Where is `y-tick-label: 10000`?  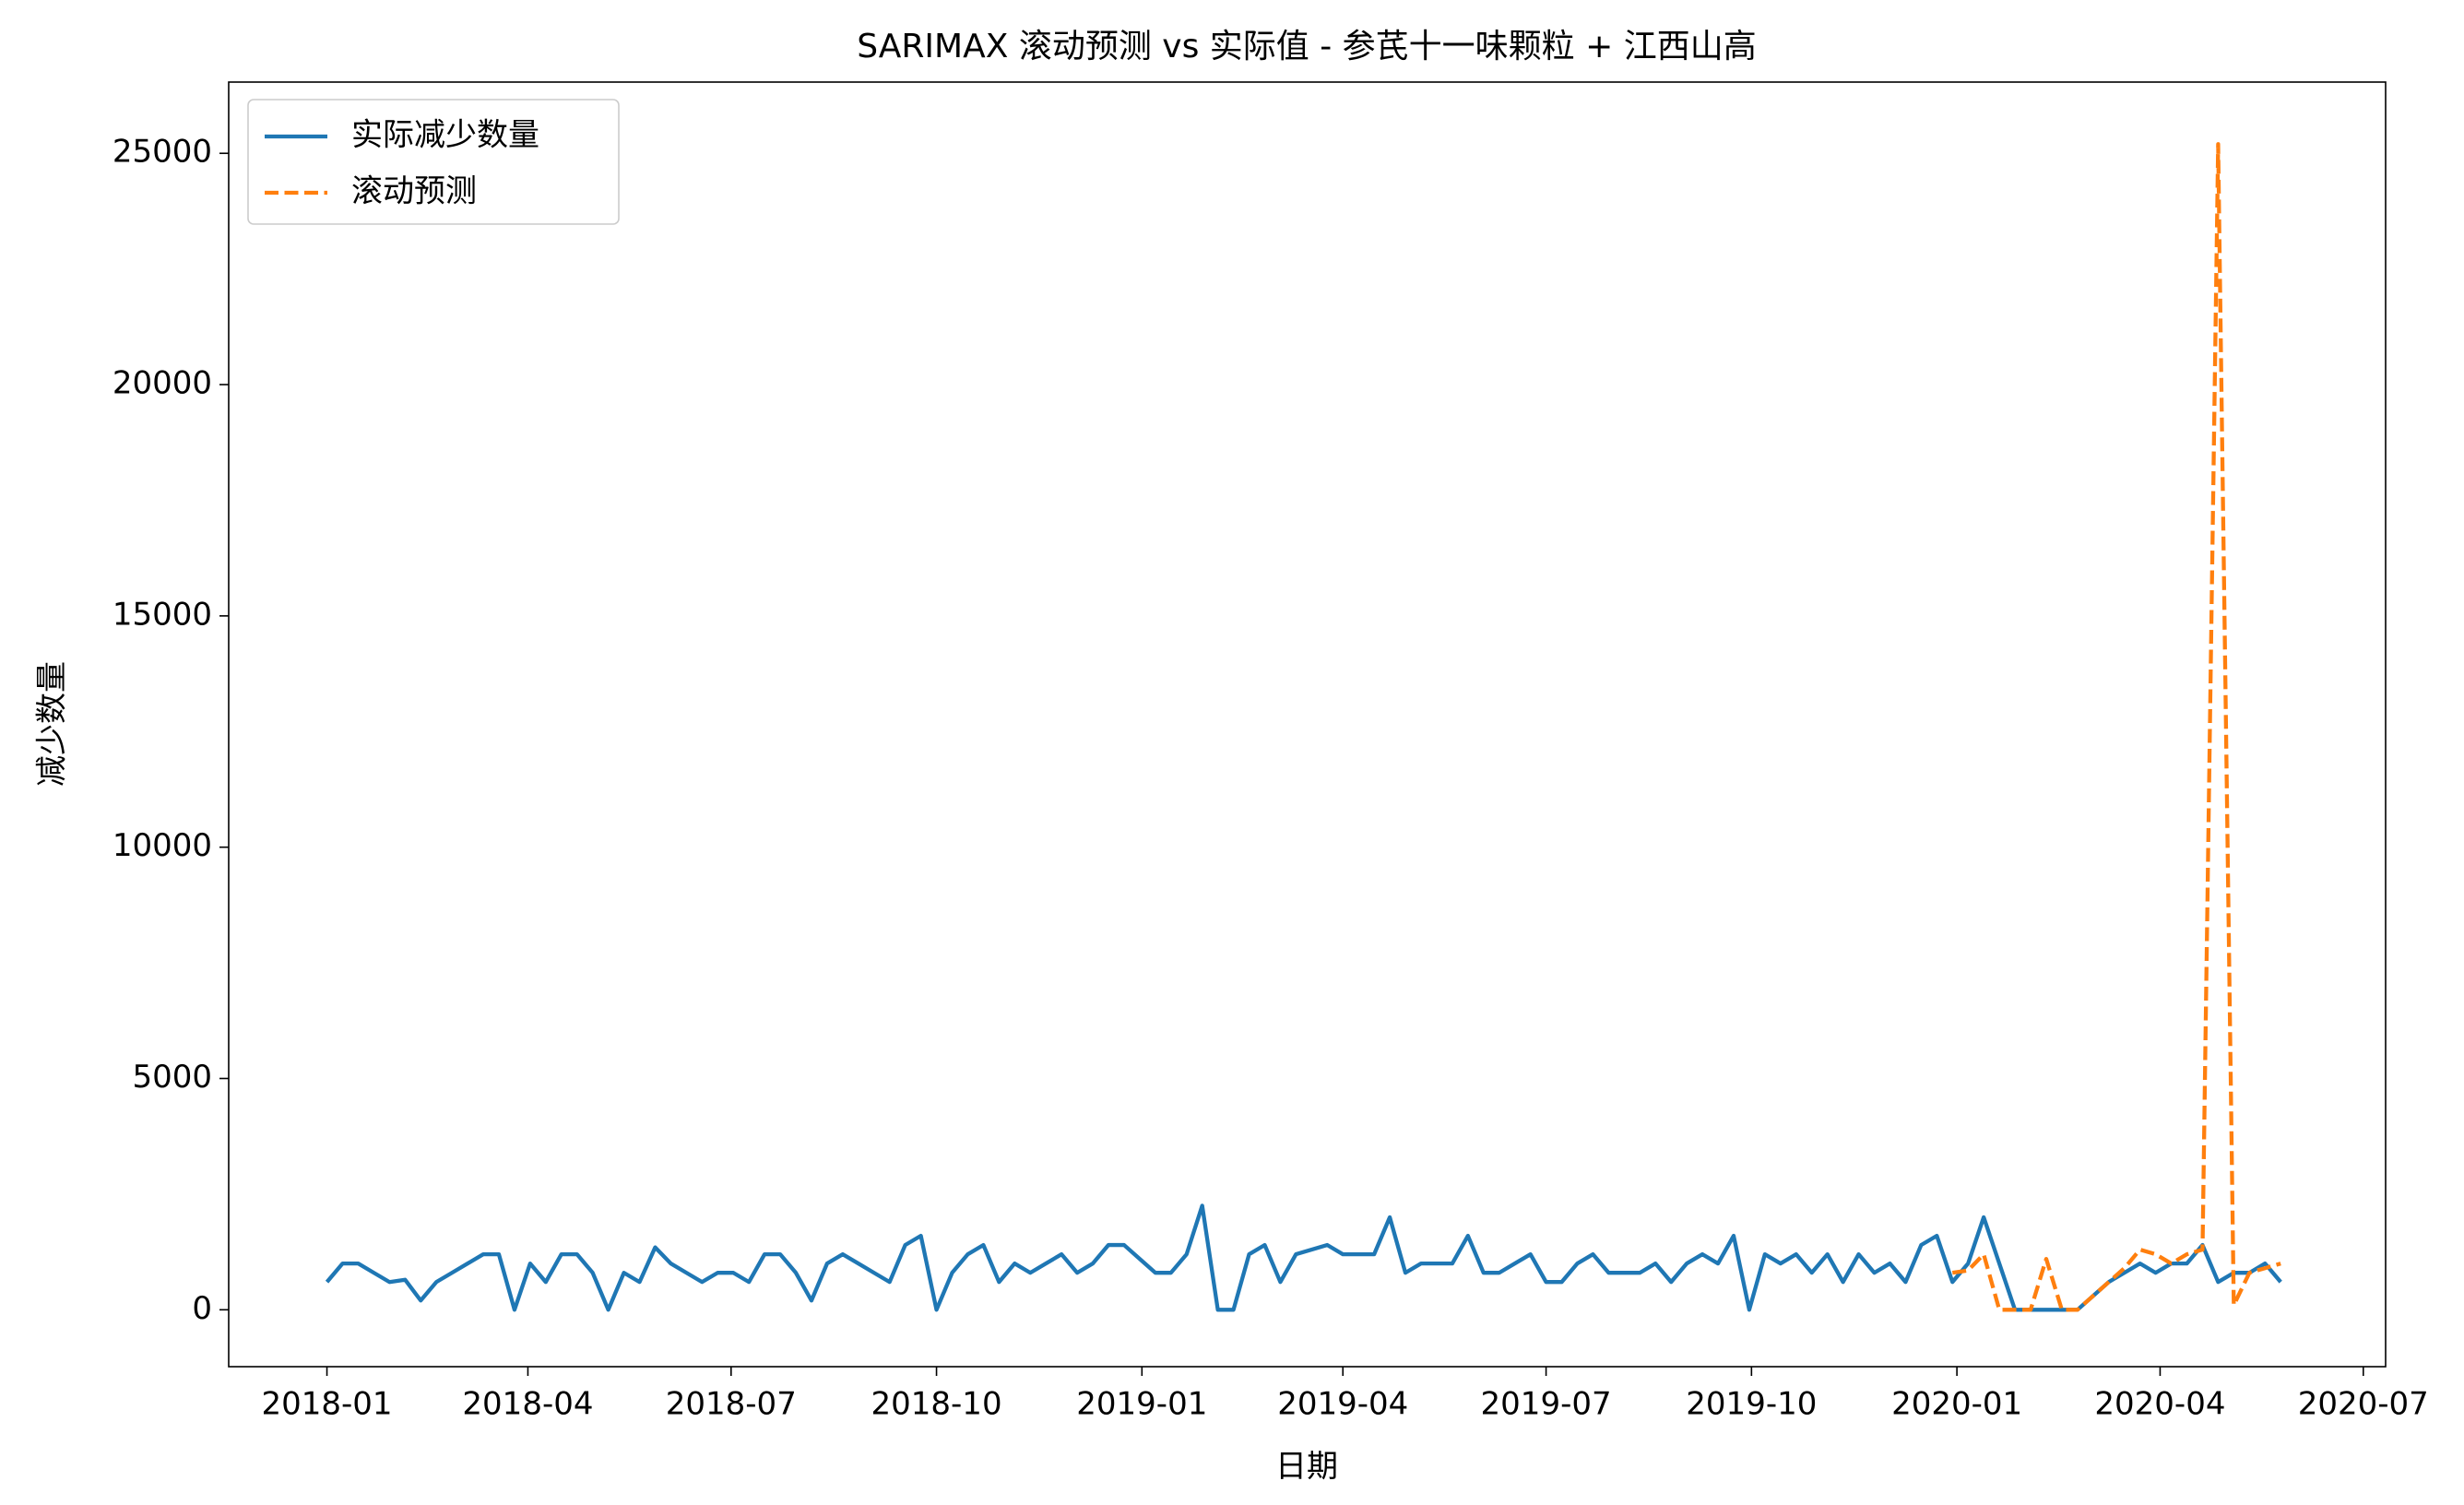 y-tick-label: 10000 is located at coordinates (163, 846).